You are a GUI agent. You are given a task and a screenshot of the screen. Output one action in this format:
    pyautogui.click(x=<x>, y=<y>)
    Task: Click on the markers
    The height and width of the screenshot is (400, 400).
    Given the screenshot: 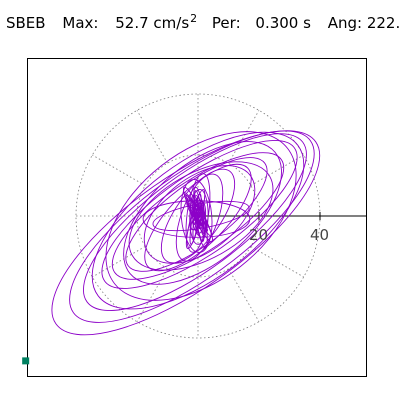 What is the action you would take?
    pyautogui.click(x=26, y=361)
    